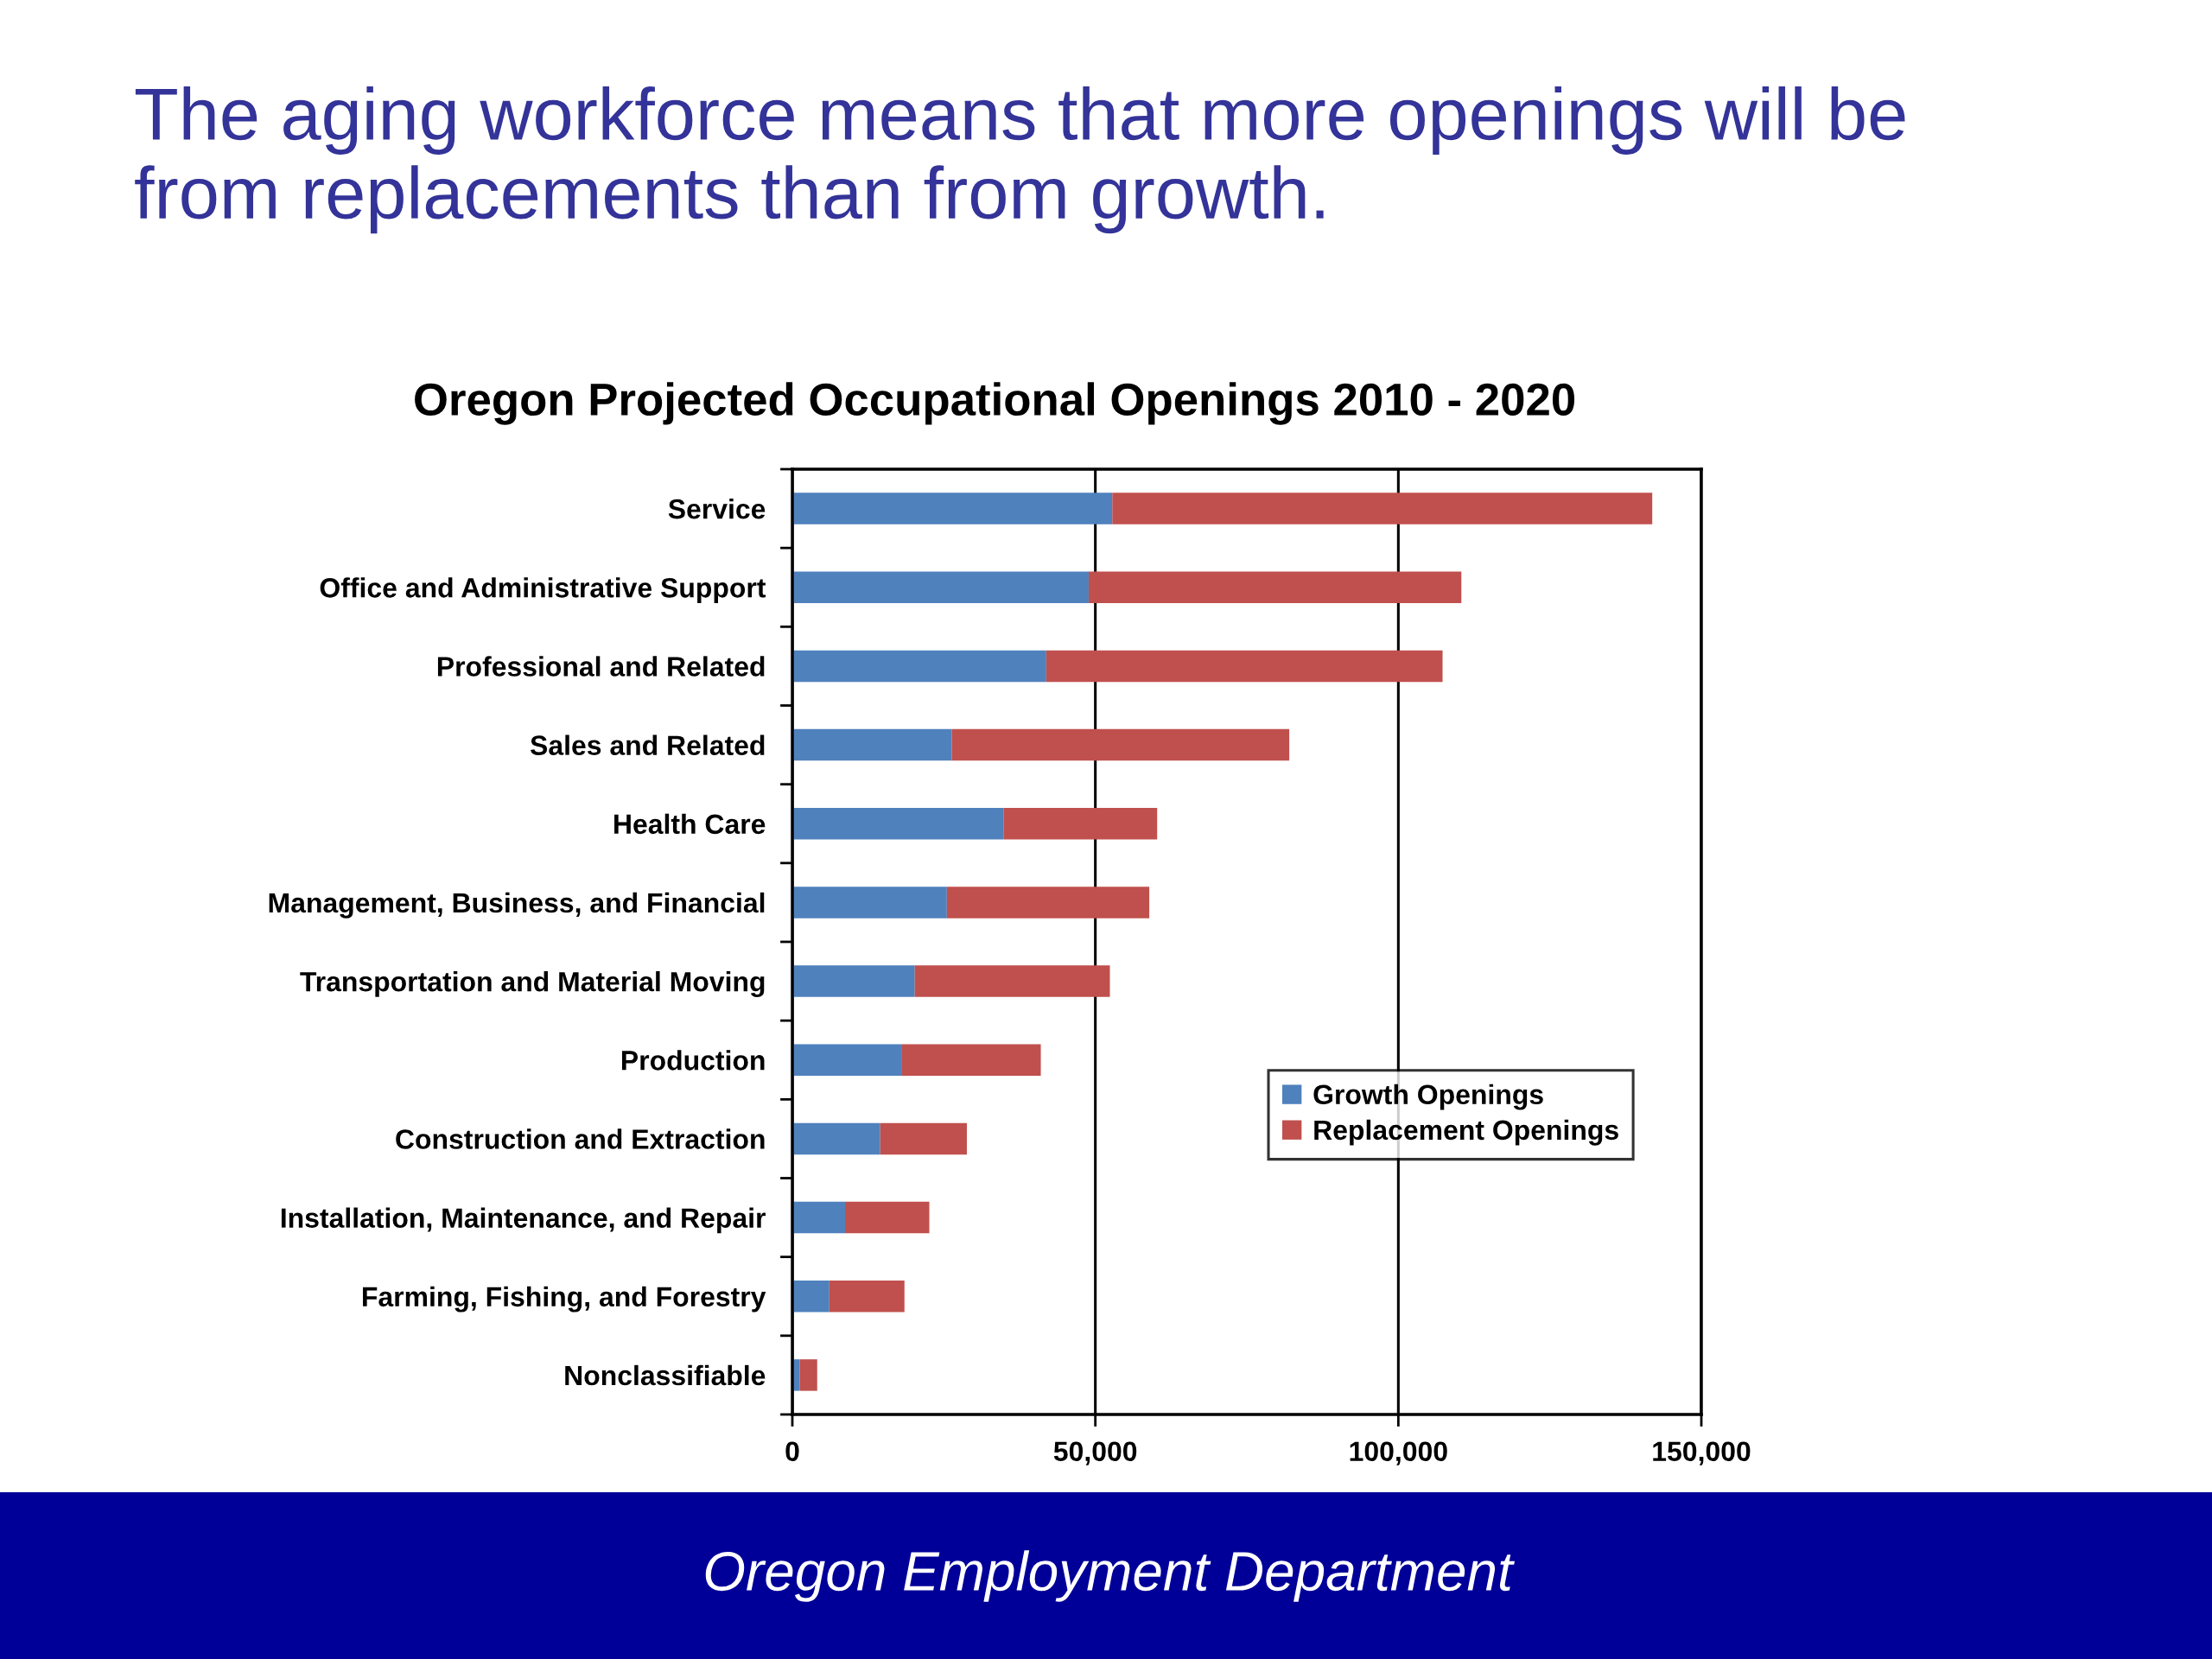 The image size is (2212, 1659). What do you see at coordinates (1428, 1097) in the screenshot?
I see `legend-label: Growth Openings` at bounding box center [1428, 1097].